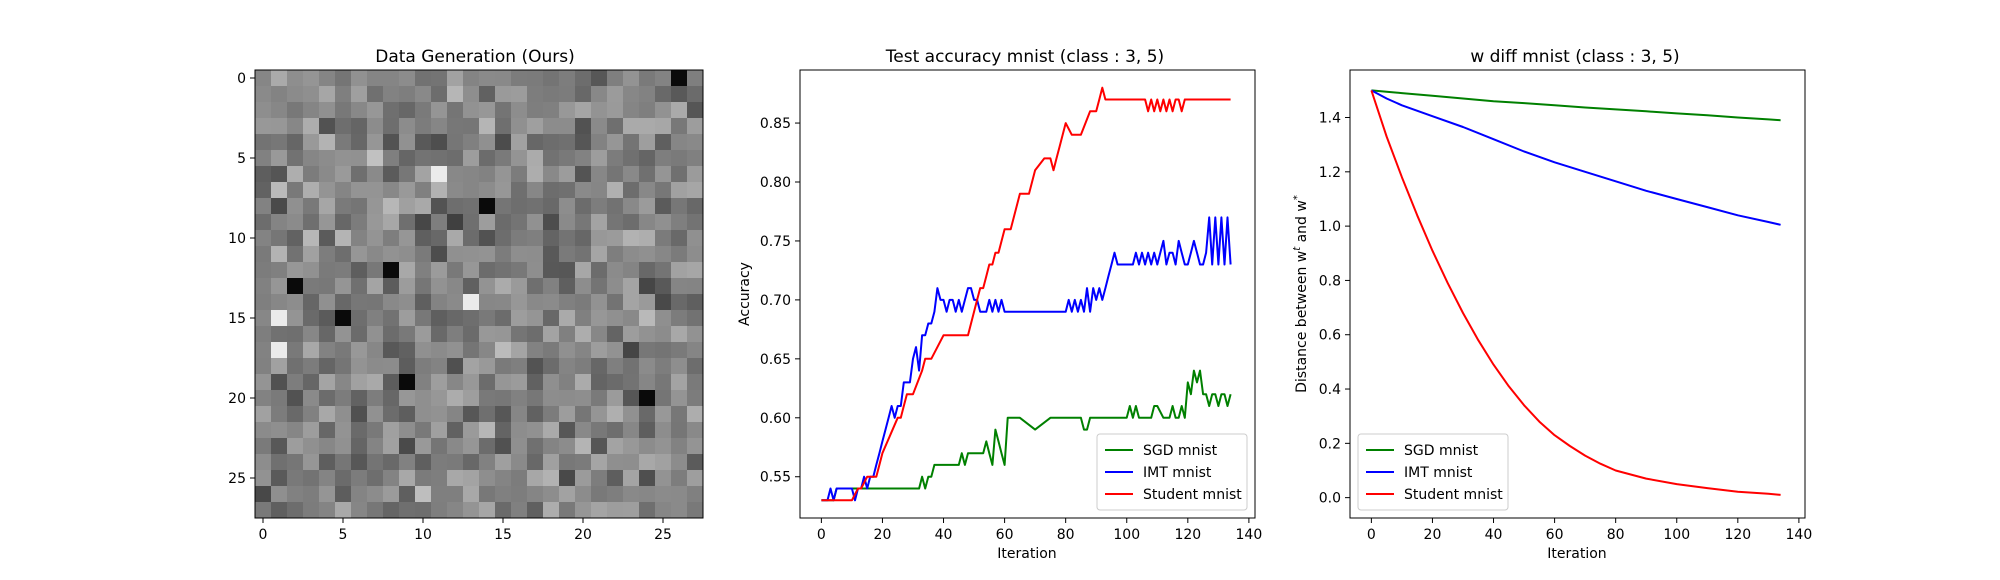 This screenshot has height=580, width=2000. I want to click on accuracy-legend: SGD mnist IMT mnist Student mnist, so click(1172, 472).